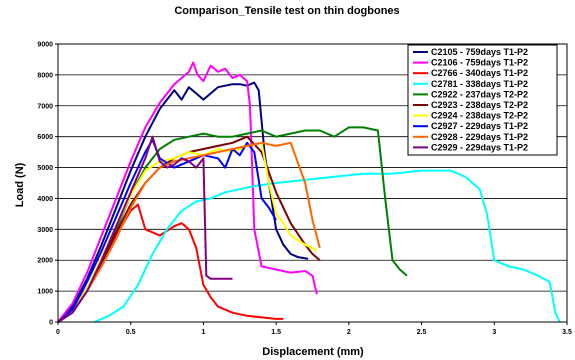 This screenshot has height=360, width=575. Describe the element at coordinates (313, 352) in the screenshot. I see `x-axis-label: Displacement (mm)` at that location.